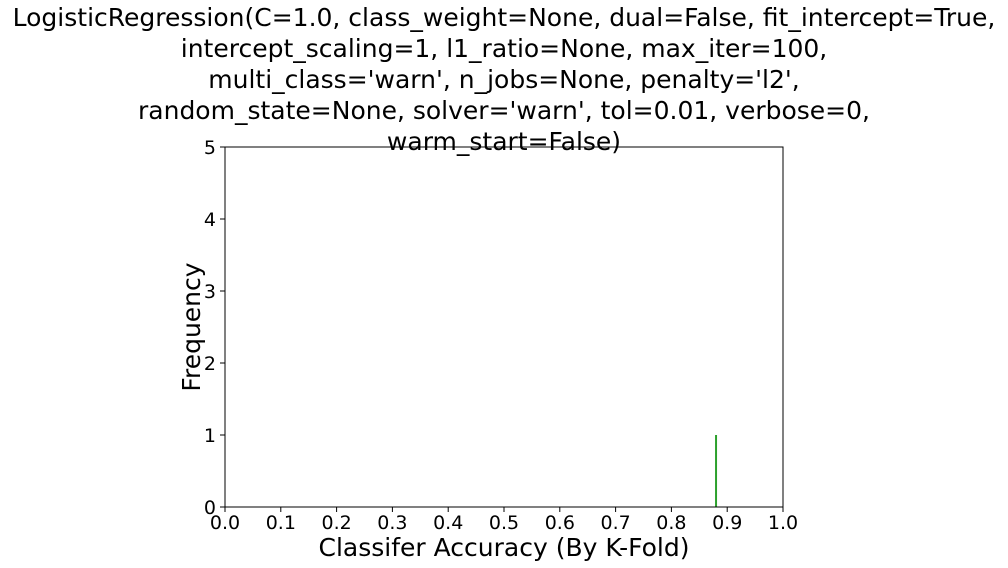 The width and height of the screenshot is (1008, 568). Describe the element at coordinates (671, 523) in the screenshot. I see `x-tick-label: 0.8` at that location.